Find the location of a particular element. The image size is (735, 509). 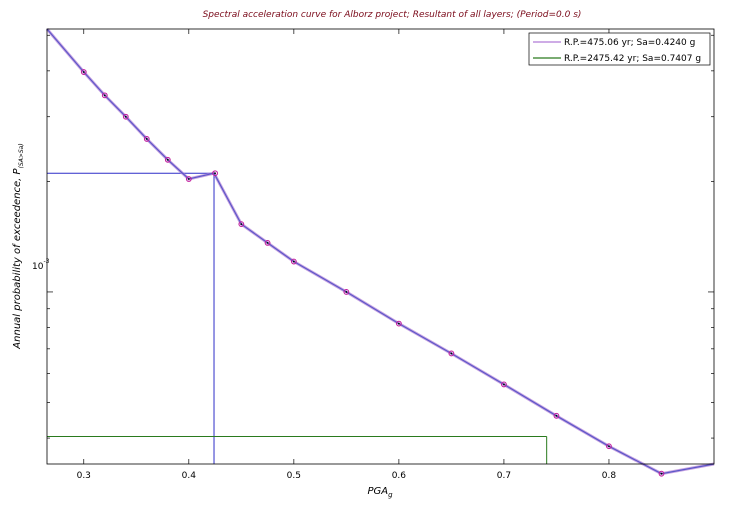

y-axis-label-sub: (SA>Sa) is located at coordinates (21, 155).